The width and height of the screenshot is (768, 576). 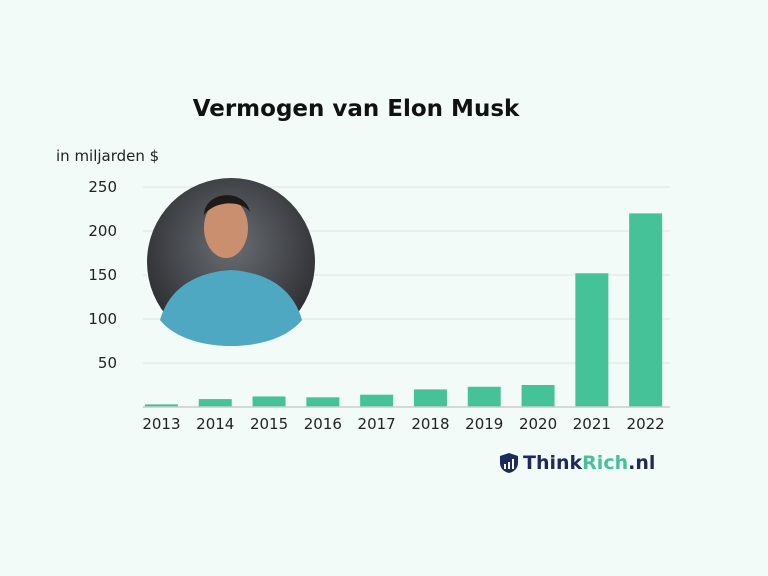 I want to click on bar-2022, so click(x=646, y=310).